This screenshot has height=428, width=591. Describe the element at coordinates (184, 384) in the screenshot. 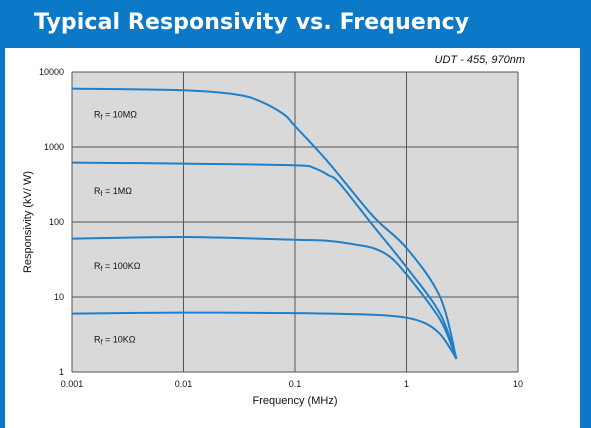

I see `x-tick-label: 0.01` at that location.